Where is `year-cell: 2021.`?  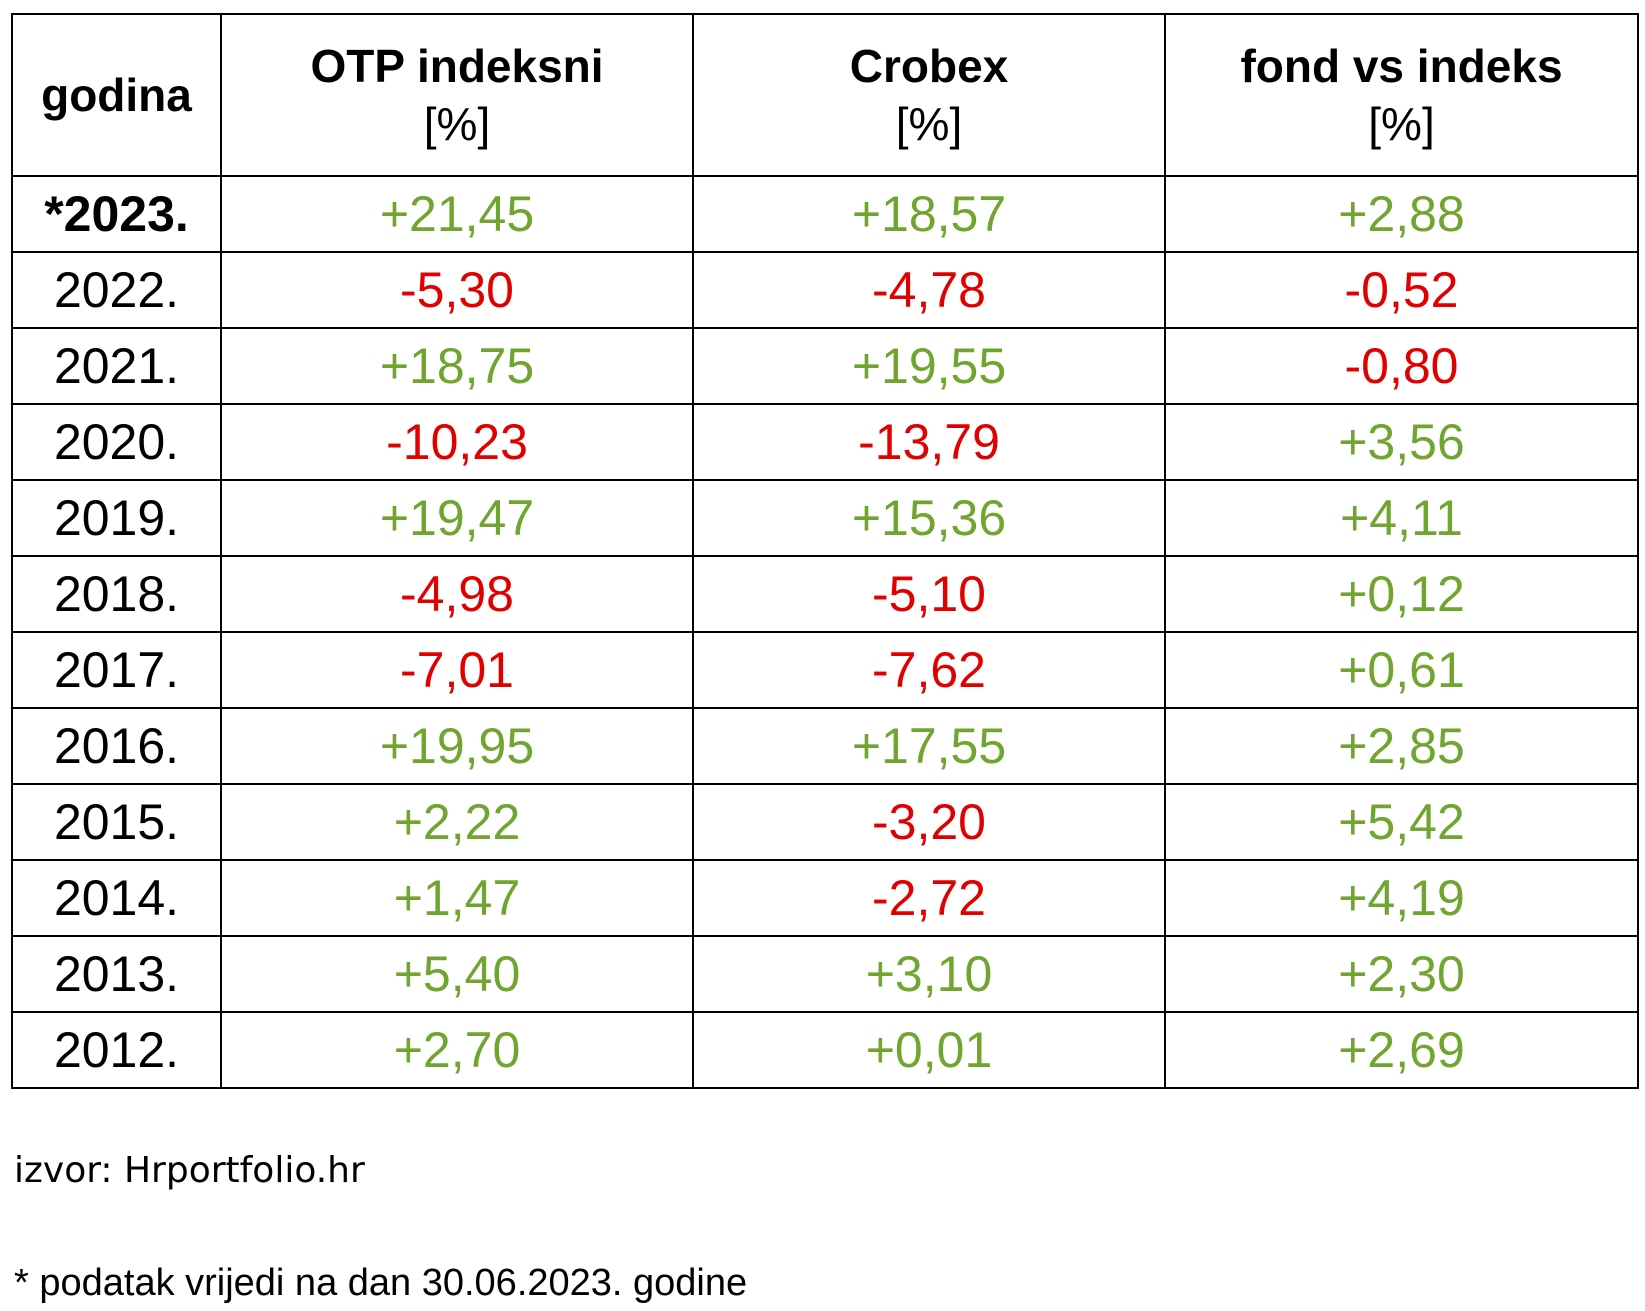
year-cell: 2021. is located at coordinates (116, 366).